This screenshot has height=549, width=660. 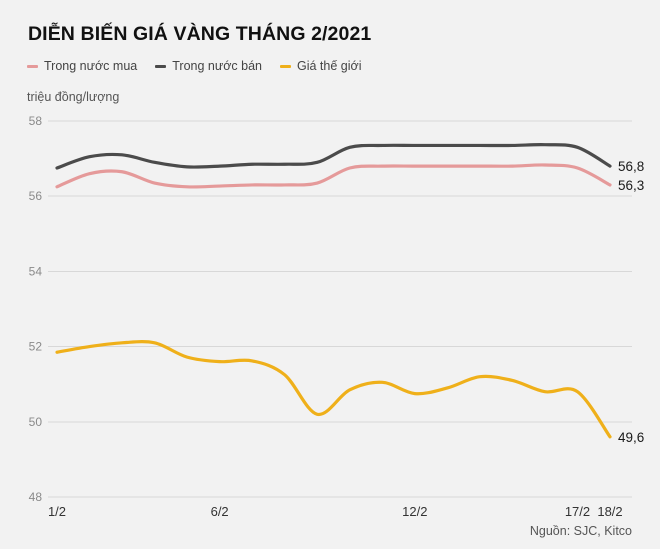 What do you see at coordinates (631, 437) in the screenshot?
I see `series-end-label: 49,6` at bounding box center [631, 437].